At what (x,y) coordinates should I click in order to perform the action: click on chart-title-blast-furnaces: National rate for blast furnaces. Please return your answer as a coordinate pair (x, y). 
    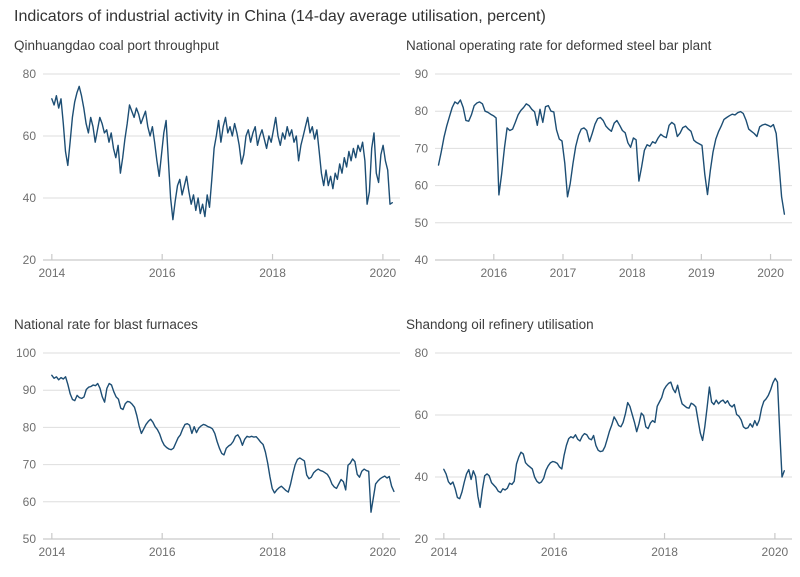
    Looking at the image, I should click on (106, 324).